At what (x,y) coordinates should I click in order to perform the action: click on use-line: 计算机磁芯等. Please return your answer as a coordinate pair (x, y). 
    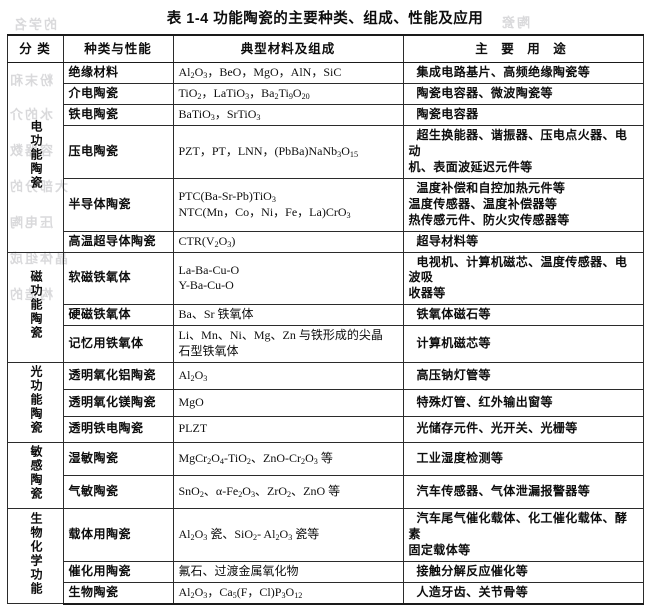
    Looking at the image, I should click on (453, 343).